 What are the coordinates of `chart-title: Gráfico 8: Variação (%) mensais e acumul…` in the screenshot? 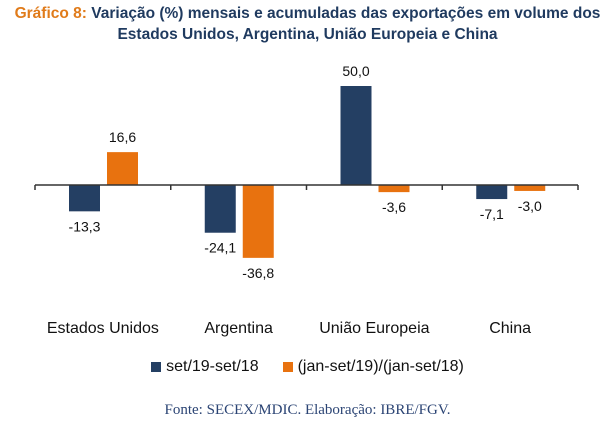 It's located at (307, 24).